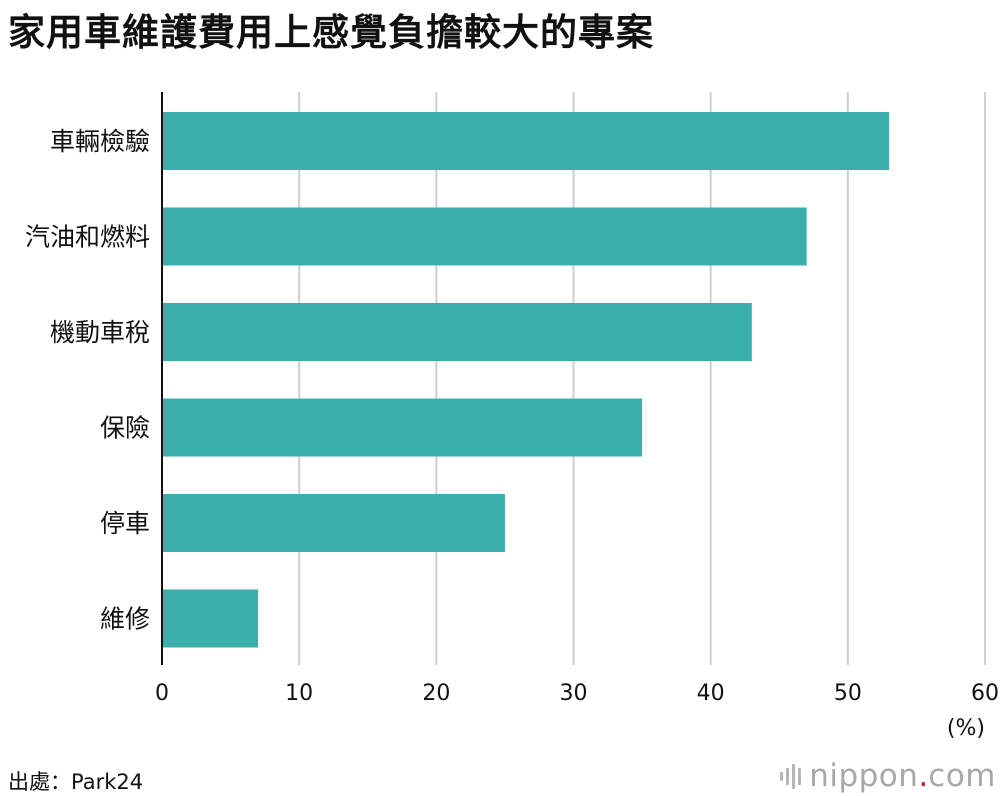  I want to click on category-label: 停車, so click(125, 523).